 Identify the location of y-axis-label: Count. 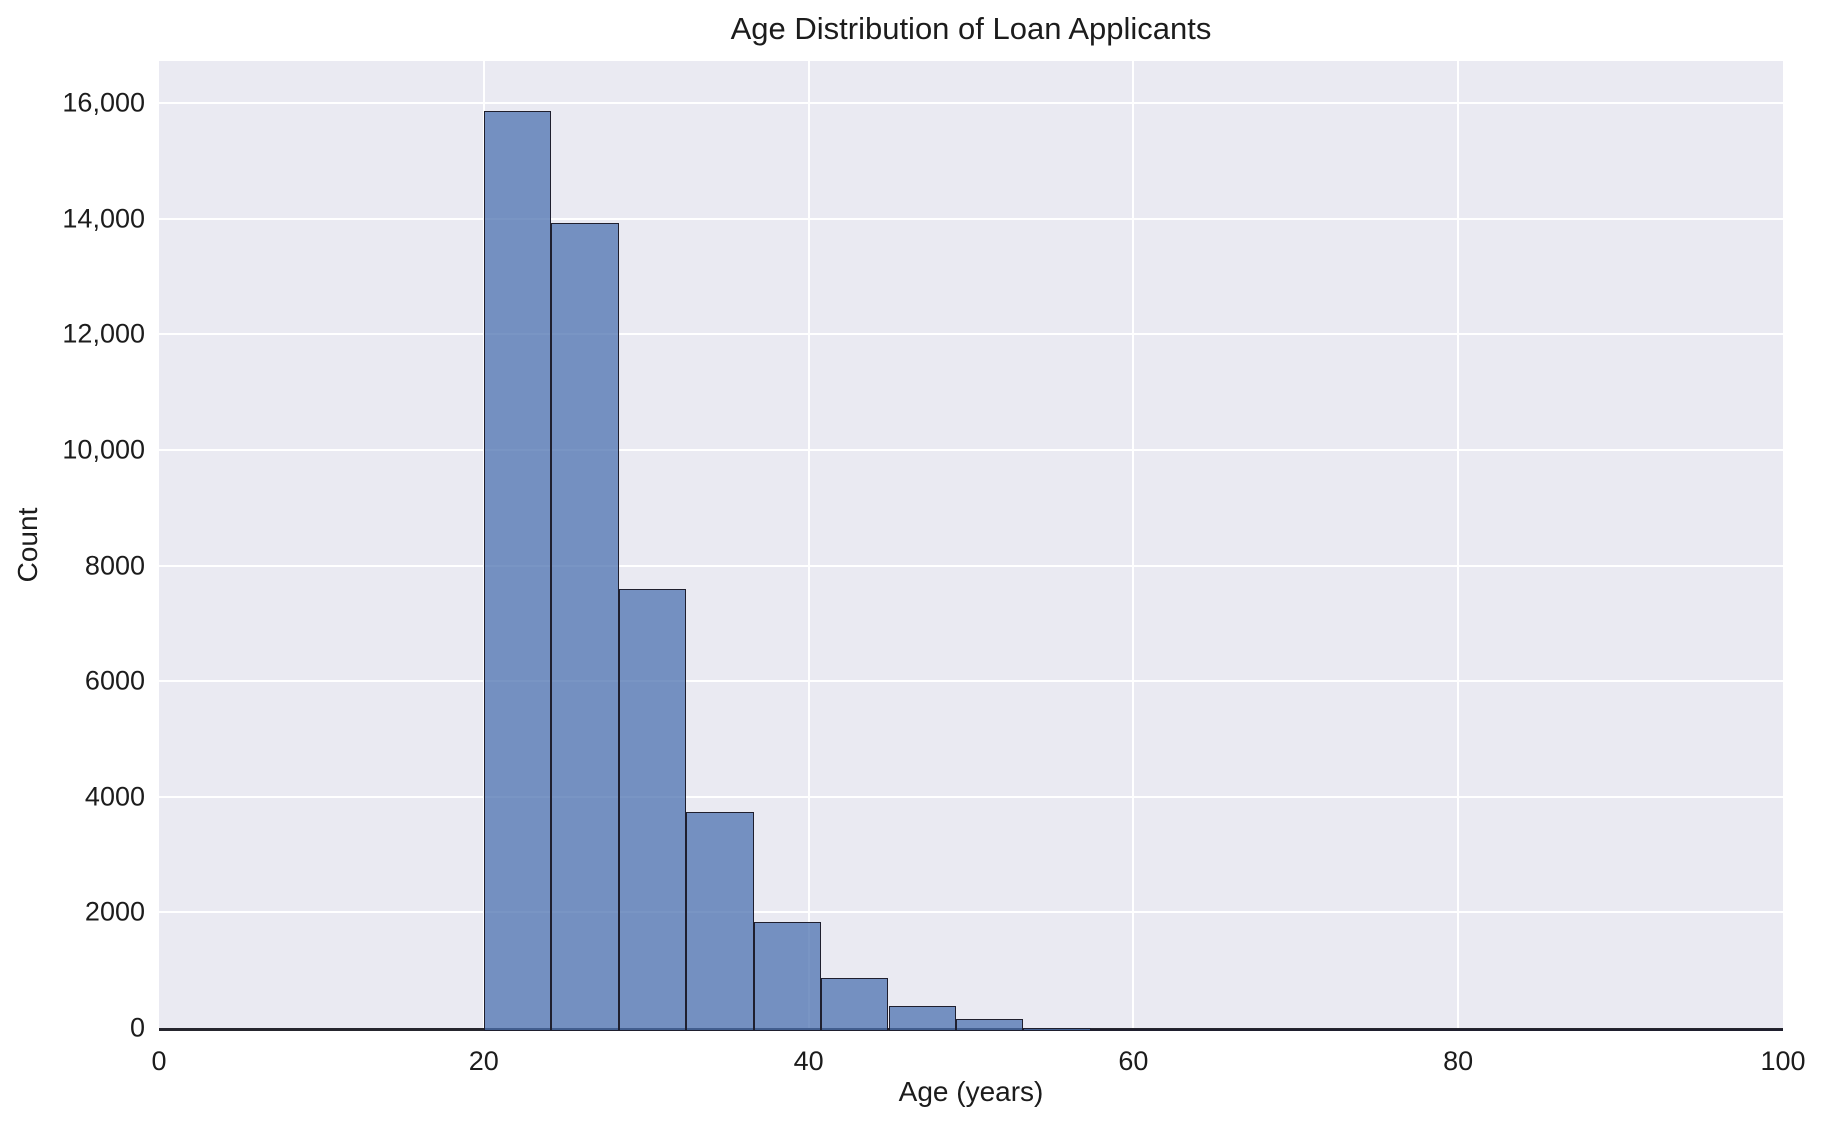
(27, 545).